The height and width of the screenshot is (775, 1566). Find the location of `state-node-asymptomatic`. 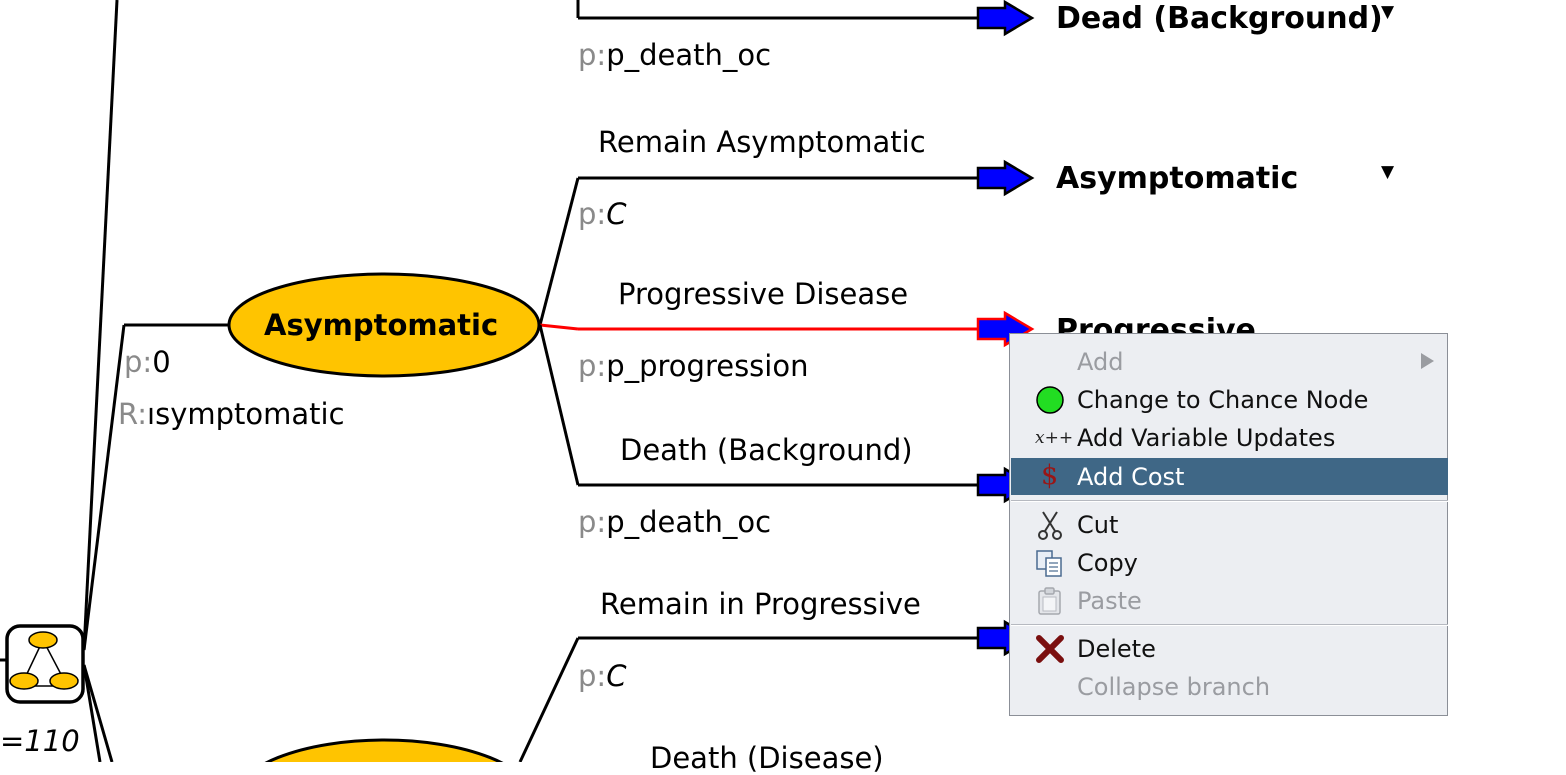

state-node-asymptomatic is located at coordinates (384, 325).